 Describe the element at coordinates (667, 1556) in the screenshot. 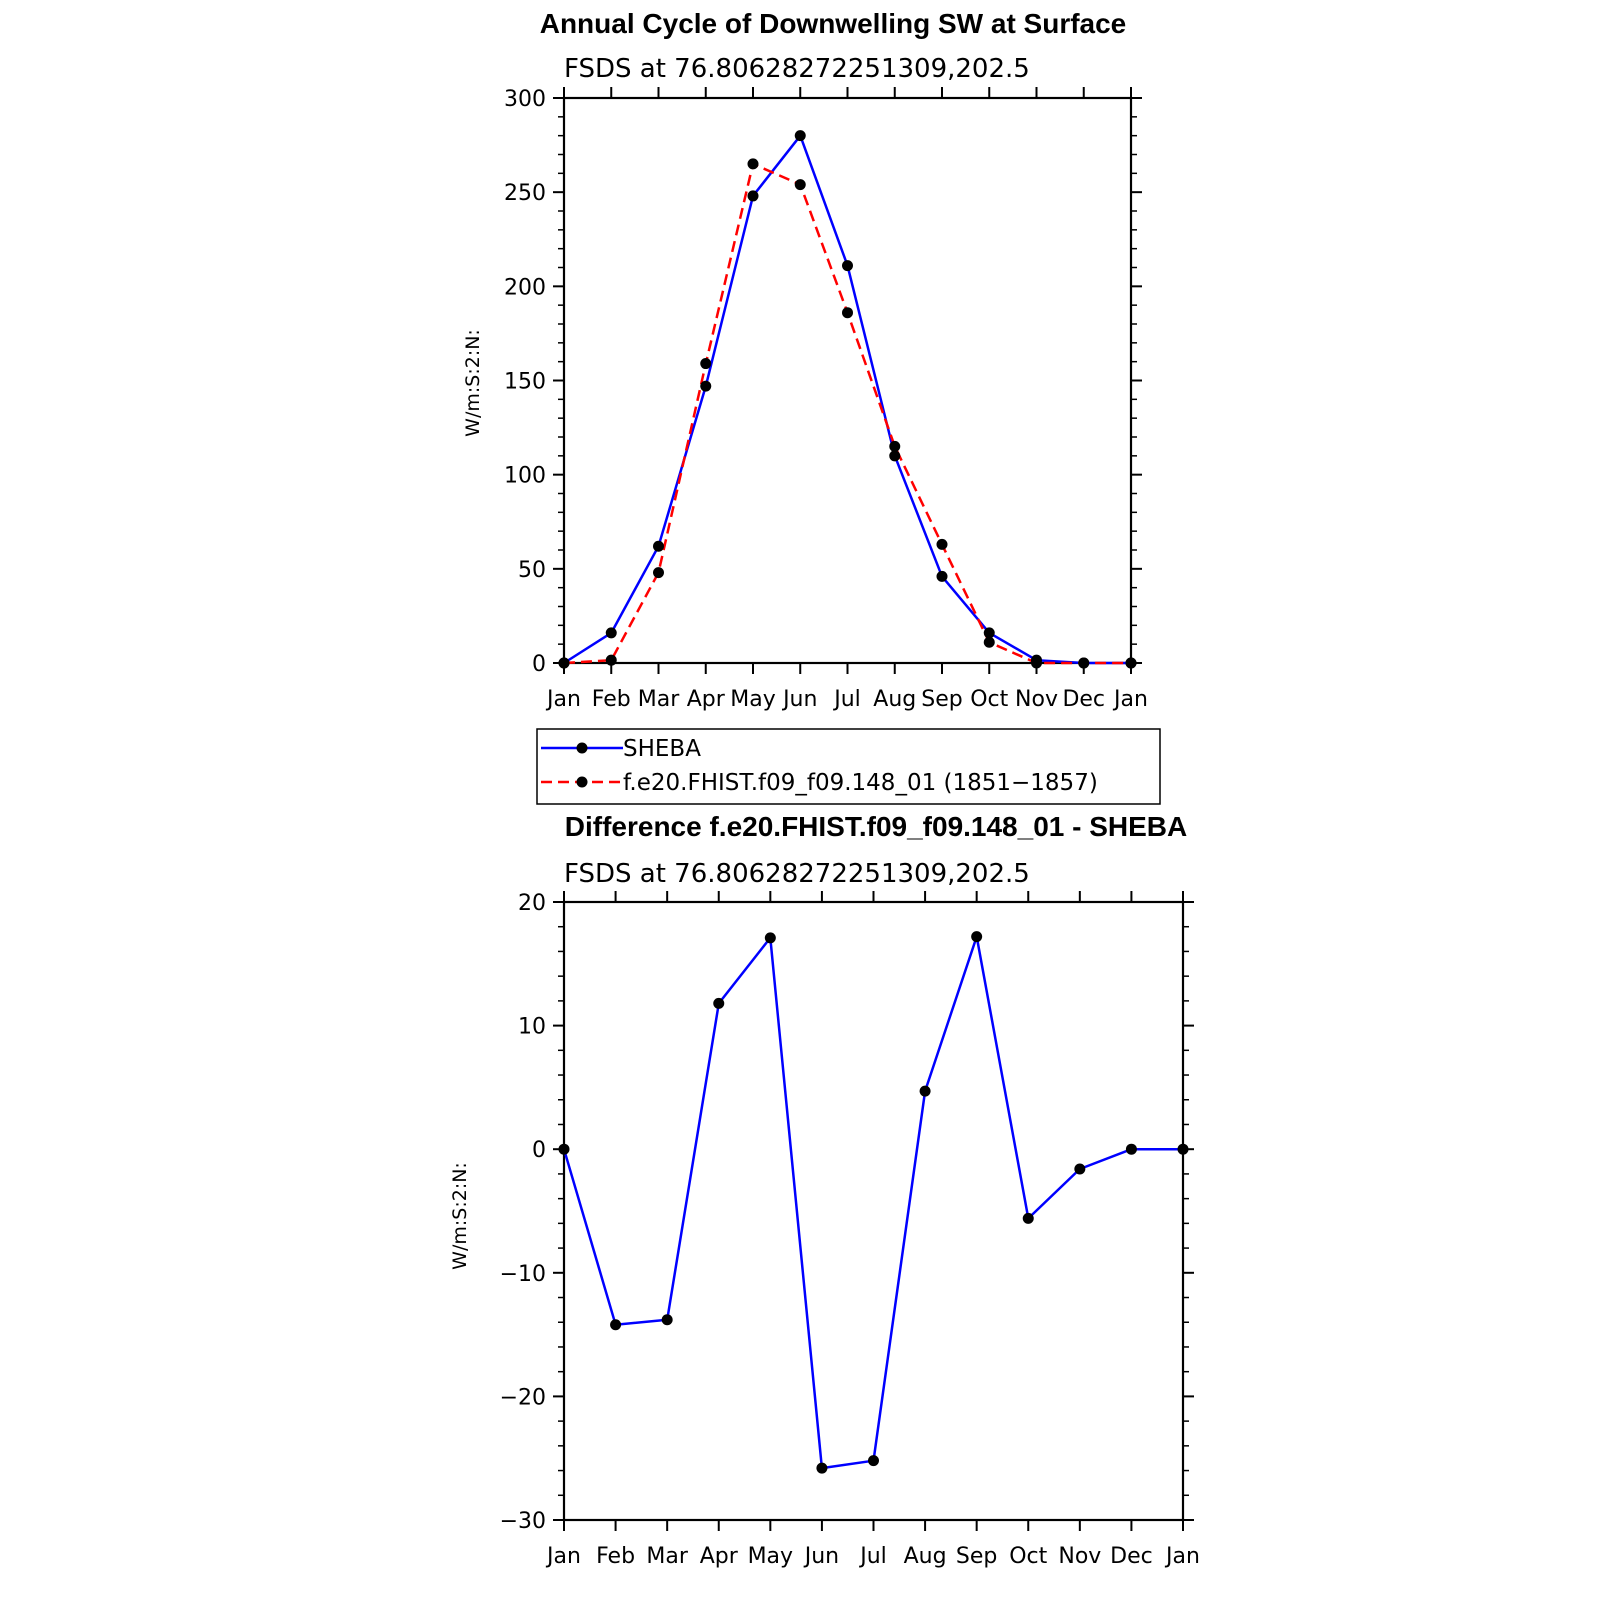

I see `bottom-x-tick-label: Mar` at that location.